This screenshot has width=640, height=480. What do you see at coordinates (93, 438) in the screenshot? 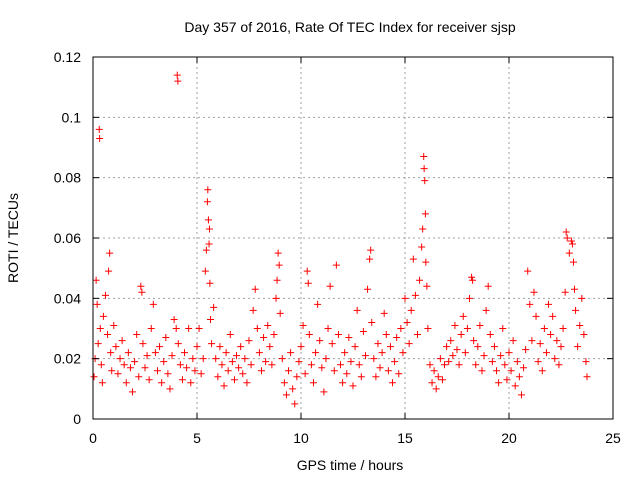
I see `x-tick-label: 0` at bounding box center [93, 438].